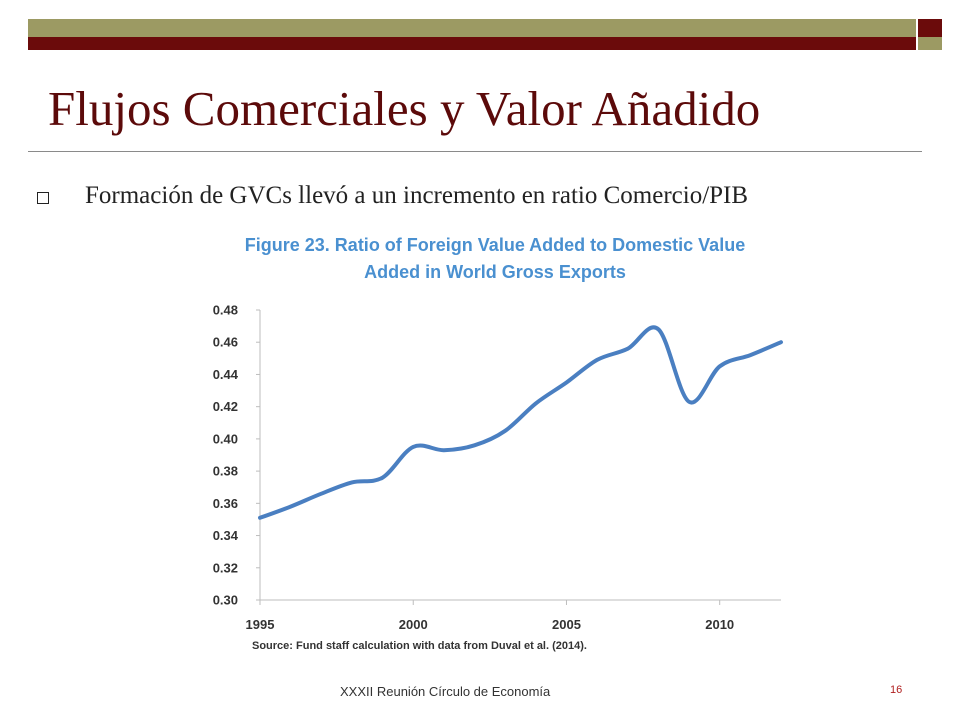  I want to click on y-tick-label: 0.44, so click(226, 374).